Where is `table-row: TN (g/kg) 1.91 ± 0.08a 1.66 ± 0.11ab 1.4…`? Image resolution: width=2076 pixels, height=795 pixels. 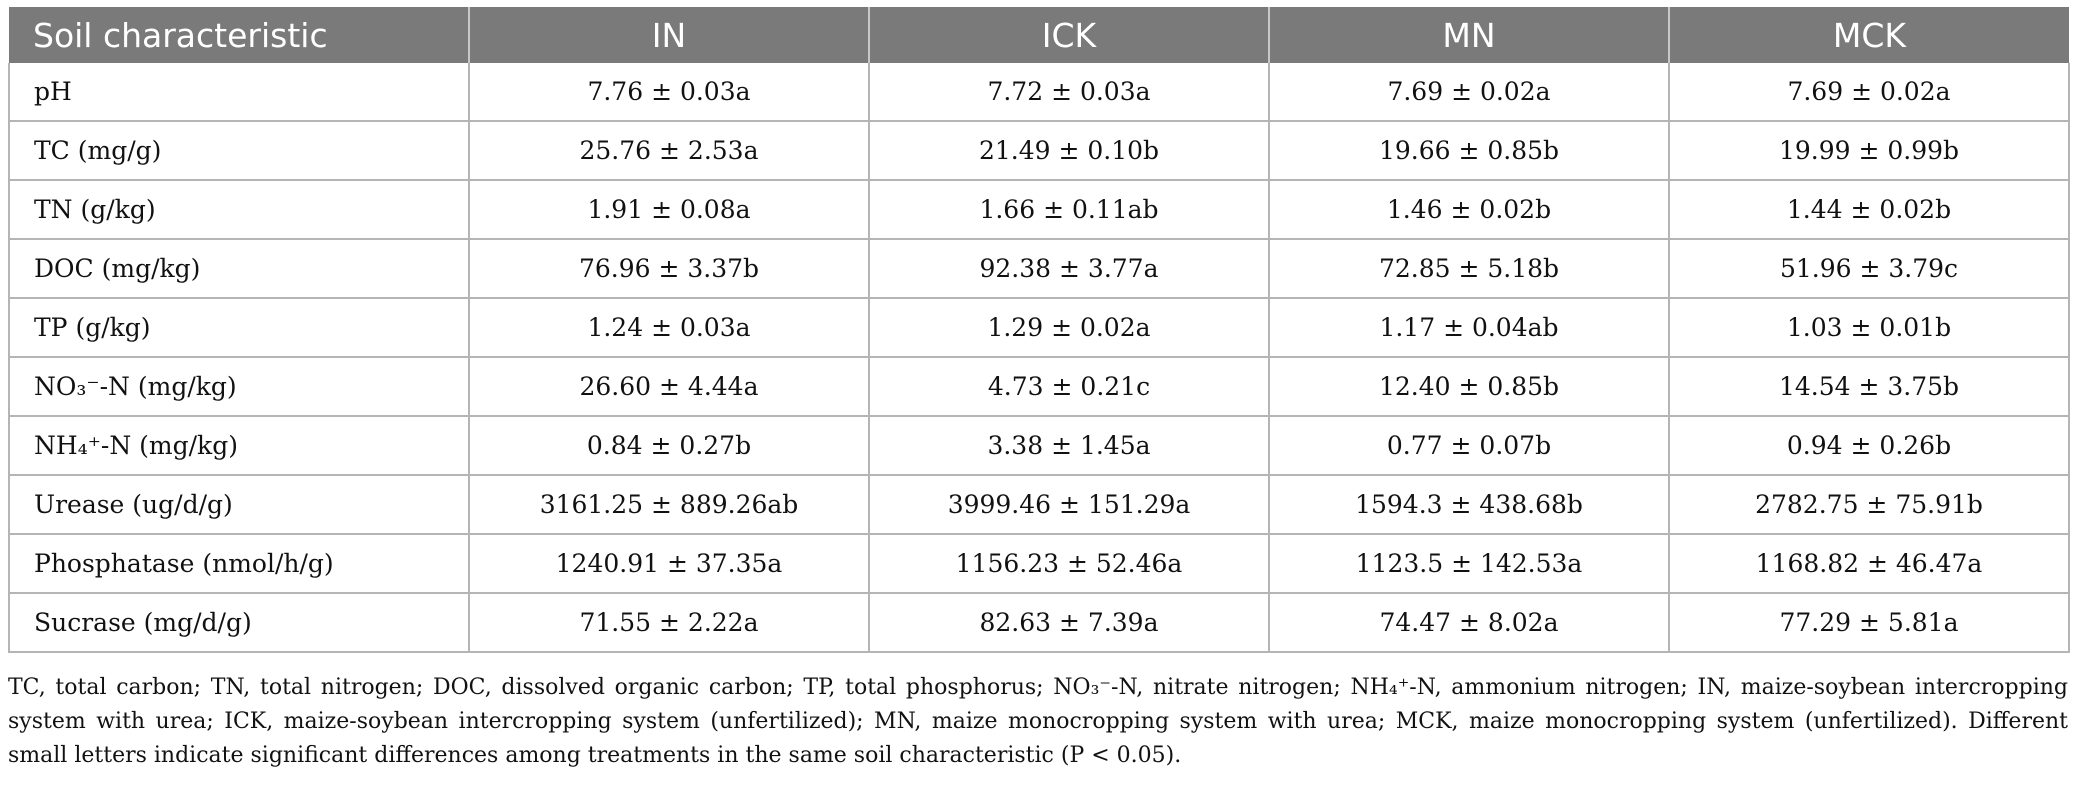
table-row: TN (g/kg) 1.91 ± 0.08a 1.66 ± 0.11ab 1.4… is located at coordinates (1039, 210).